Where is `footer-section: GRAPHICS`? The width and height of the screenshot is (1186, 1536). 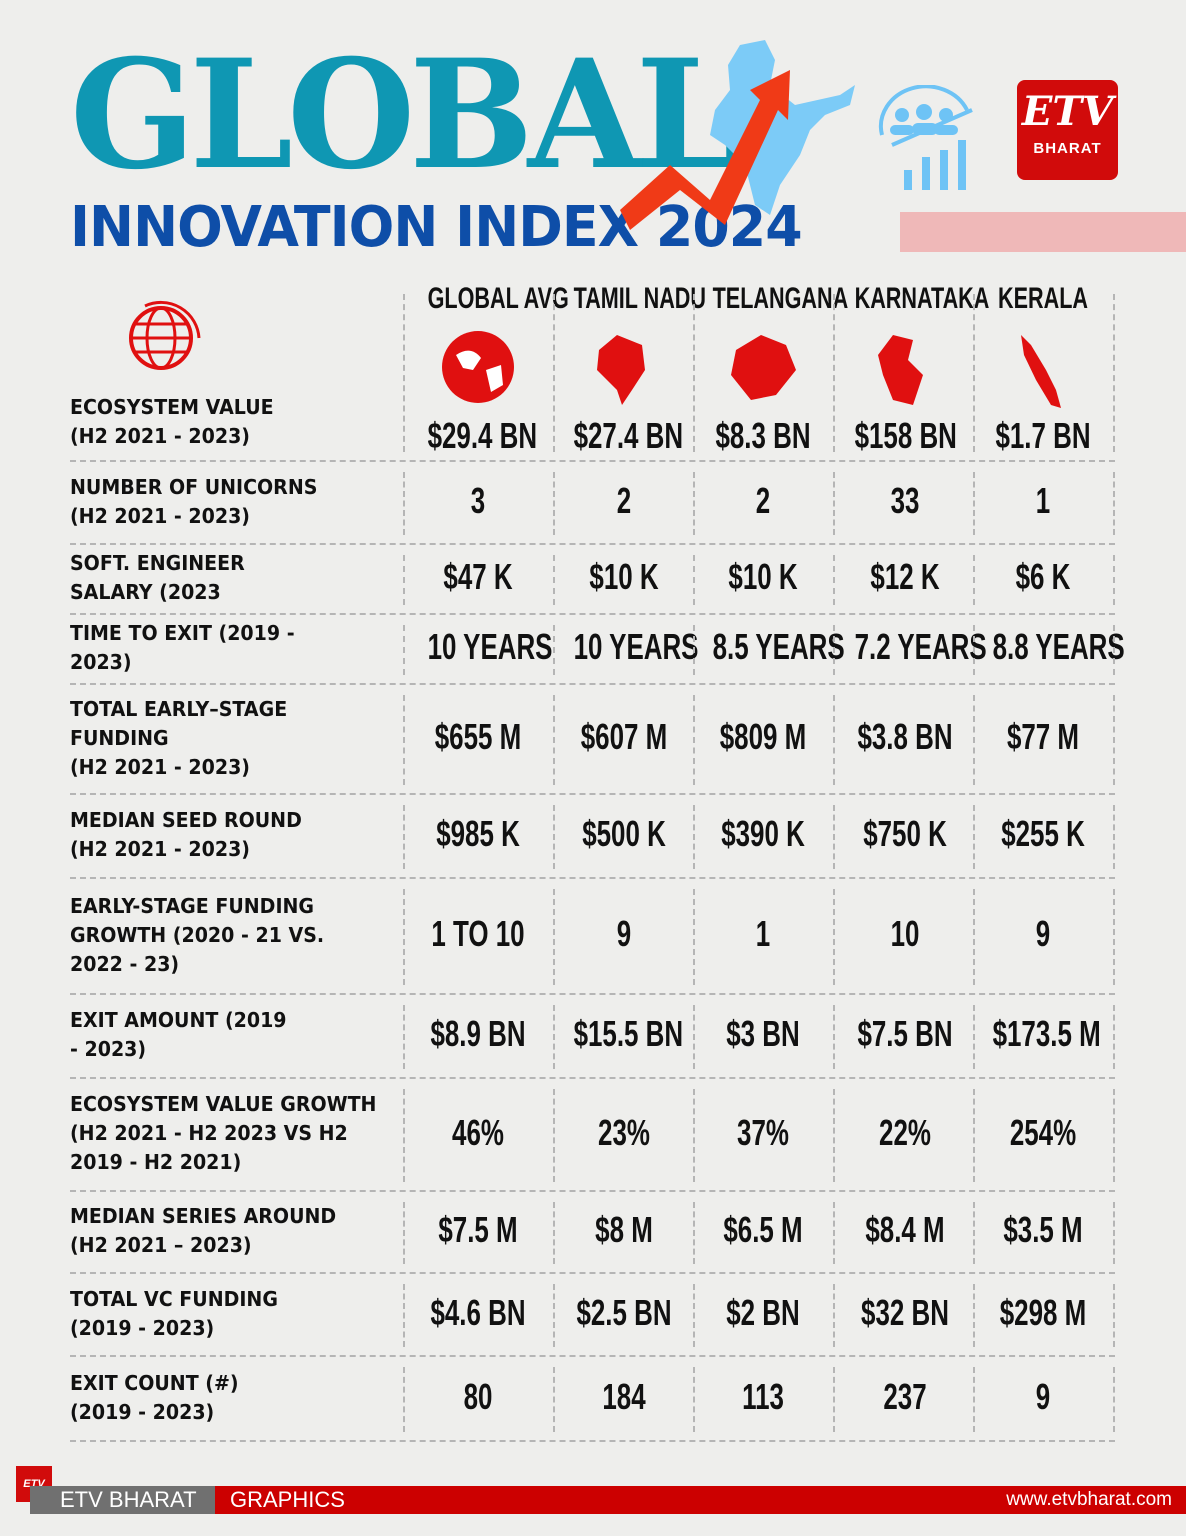 footer-section: GRAPHICS is located at coordinates (287, 1499).